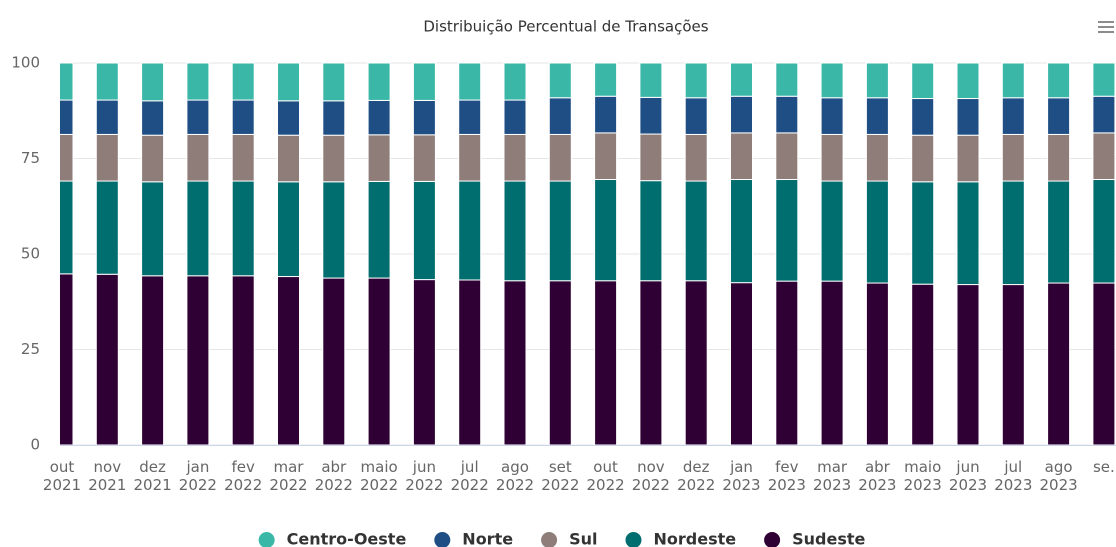 This screenshot has width=1116, height=547. I want to click on legend-item: Sul, so click(569, 538).